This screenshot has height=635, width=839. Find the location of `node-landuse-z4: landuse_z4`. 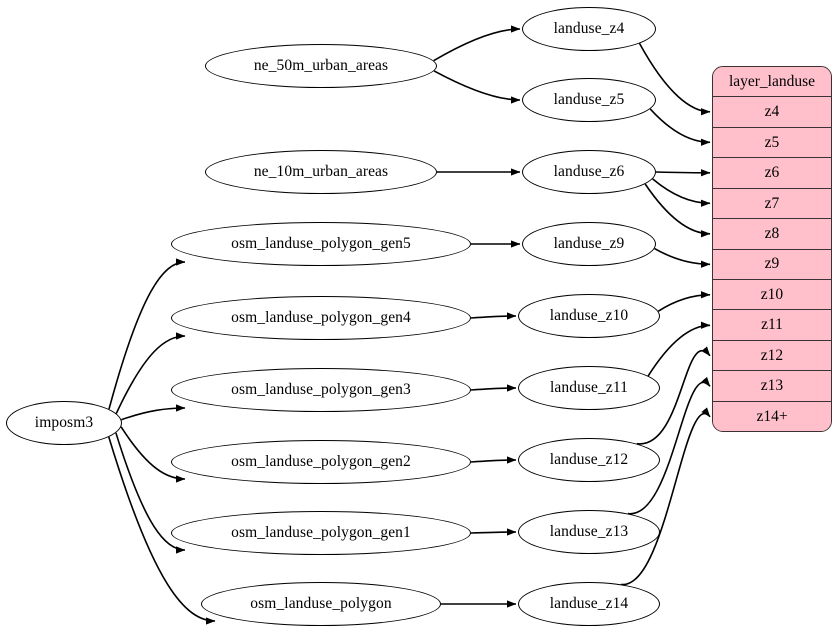

node-landuse-z4: landuse_z4 is located at coordinates (589, 29).